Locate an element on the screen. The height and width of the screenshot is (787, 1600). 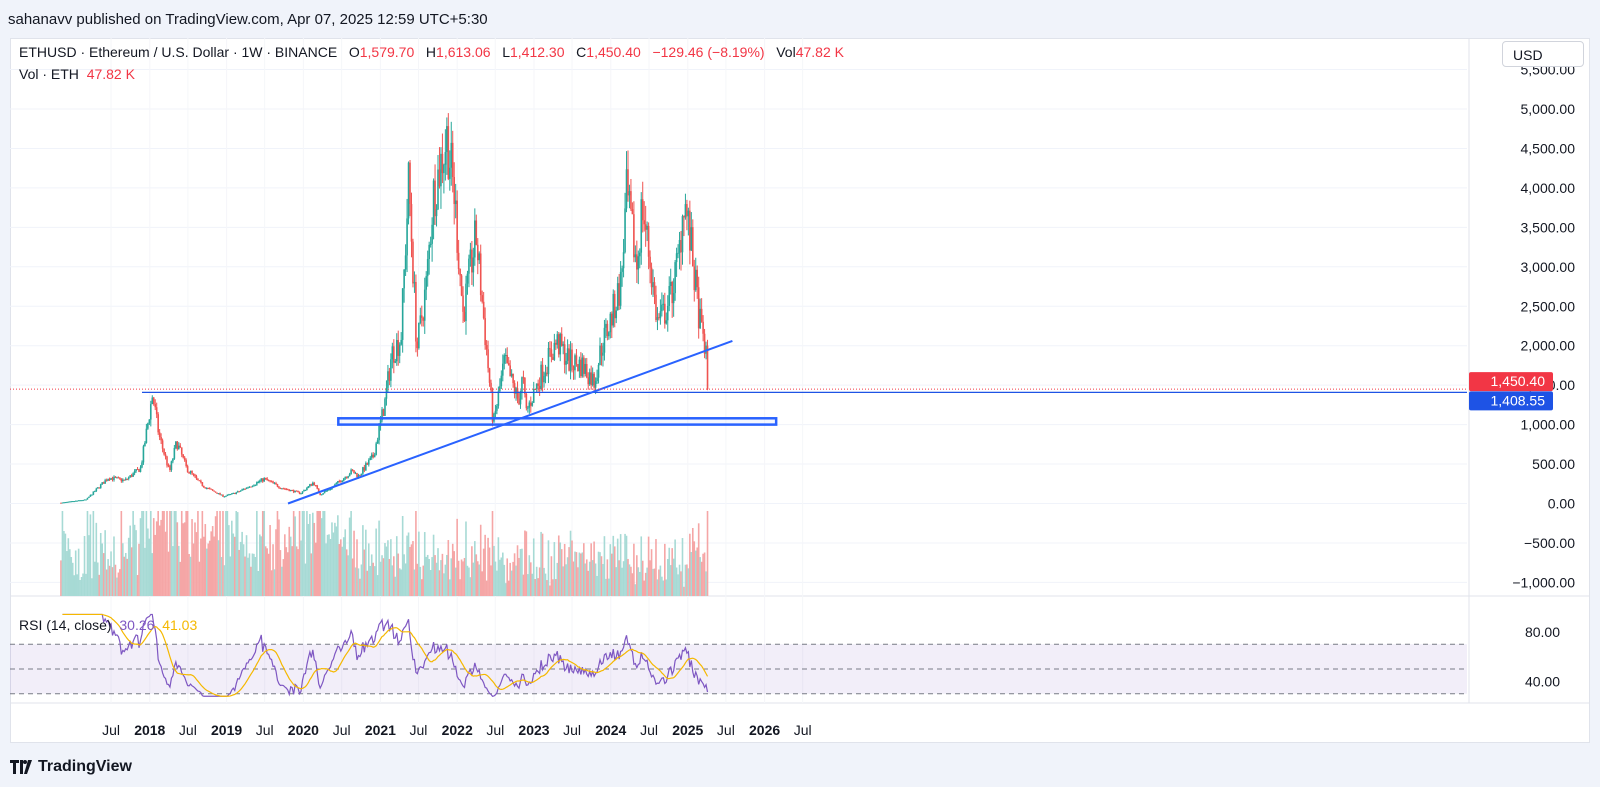
open-label: O is located at coordinates (354, 52).